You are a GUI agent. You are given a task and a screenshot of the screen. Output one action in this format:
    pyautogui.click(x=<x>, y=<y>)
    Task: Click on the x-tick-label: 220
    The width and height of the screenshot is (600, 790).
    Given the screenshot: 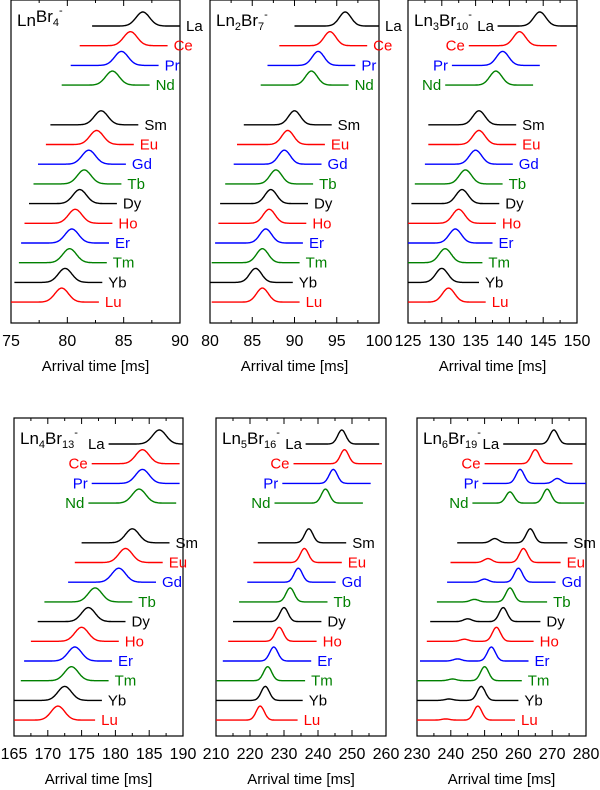 What is the action you would take?
    pyautogui.click(x=250, y=754)
    